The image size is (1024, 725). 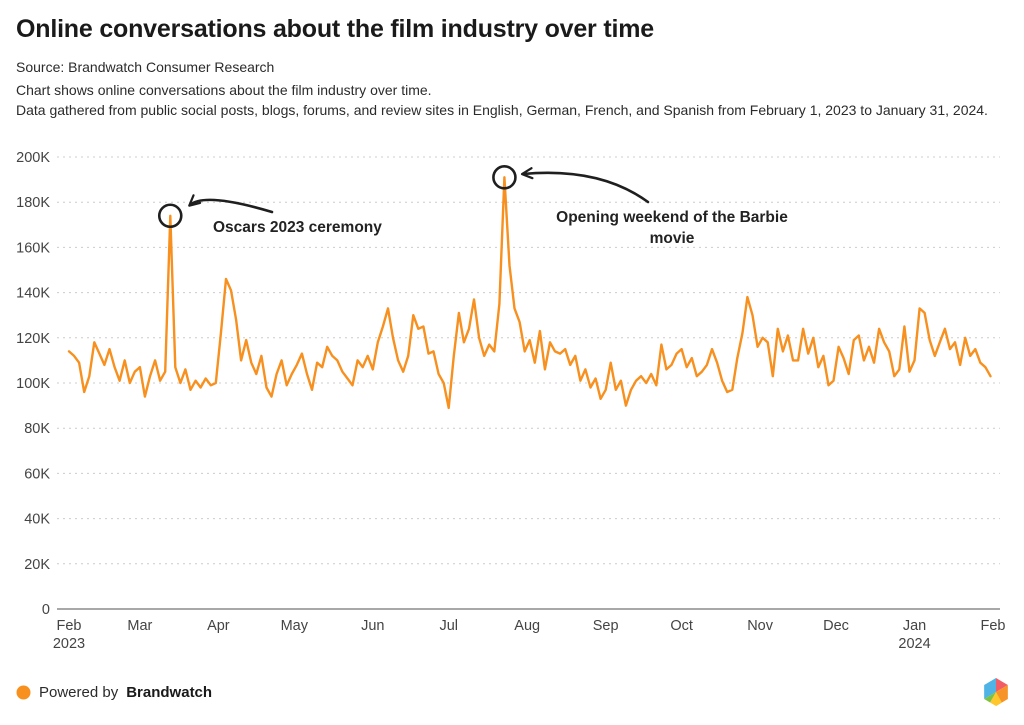 I want to click on y-axis-label: 180K, so click(x=33, y=203).